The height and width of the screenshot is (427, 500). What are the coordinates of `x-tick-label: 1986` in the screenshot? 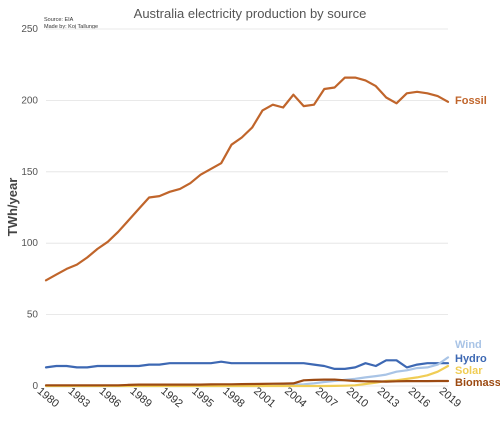 It's located at (110, 397).